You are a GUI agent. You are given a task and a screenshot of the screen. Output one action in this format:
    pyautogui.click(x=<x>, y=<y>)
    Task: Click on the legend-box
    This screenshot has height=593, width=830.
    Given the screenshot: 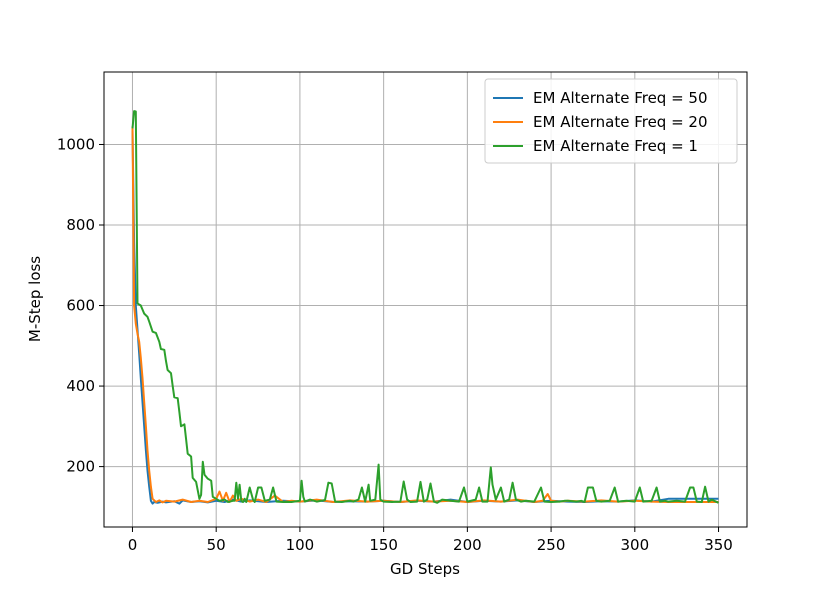 What is the action you would take?
    pyautogui.click(x=611, y=121)
    